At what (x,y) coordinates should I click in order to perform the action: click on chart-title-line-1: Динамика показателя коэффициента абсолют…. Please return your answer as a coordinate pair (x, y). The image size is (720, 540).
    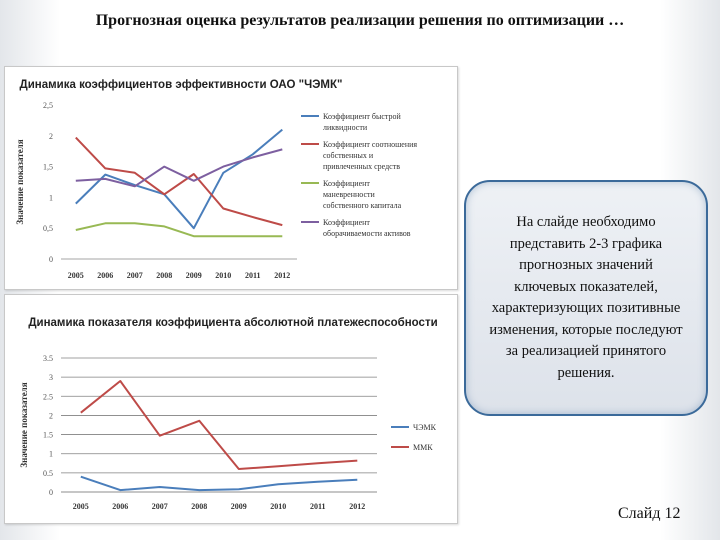
    Looking at the image, I should click on (232, 323).